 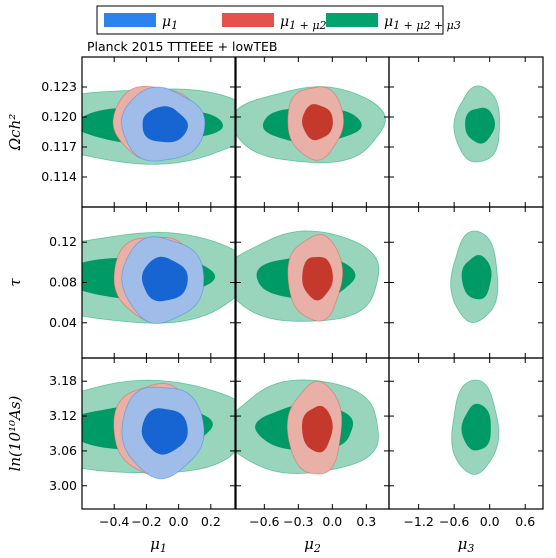 I want to click on x-tick-label: −0.3, so click(x=298, y=521).